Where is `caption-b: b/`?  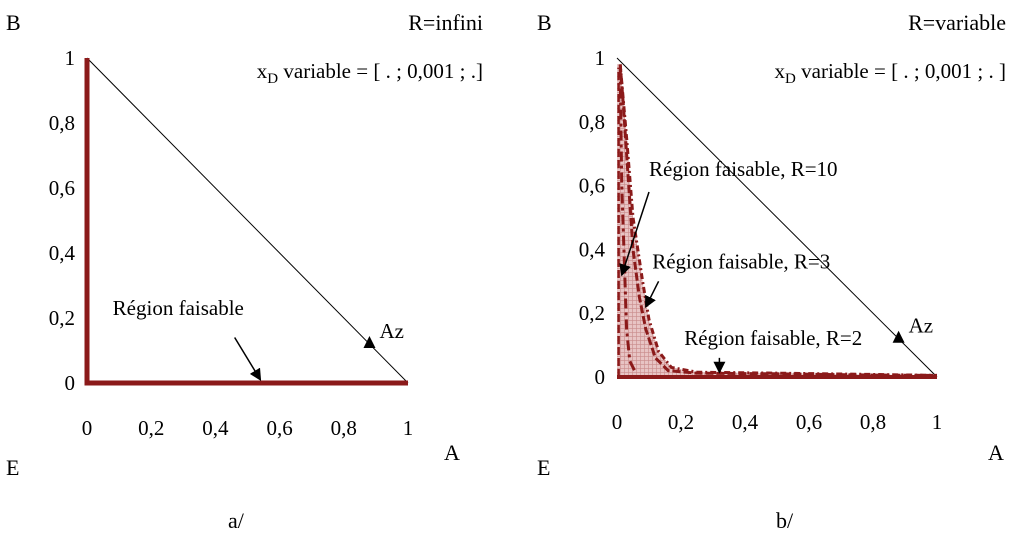
caption-b: b/ is located at coordinates (785, 520).